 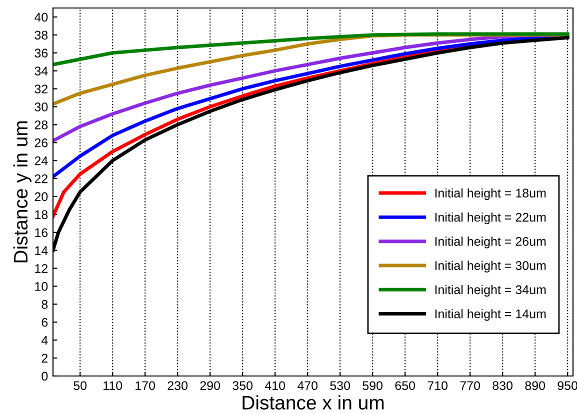 What do you see at coordinates (41, 197) in the screenshot?
I see `y-tick-label: 20` at bounding box center [41, 197].